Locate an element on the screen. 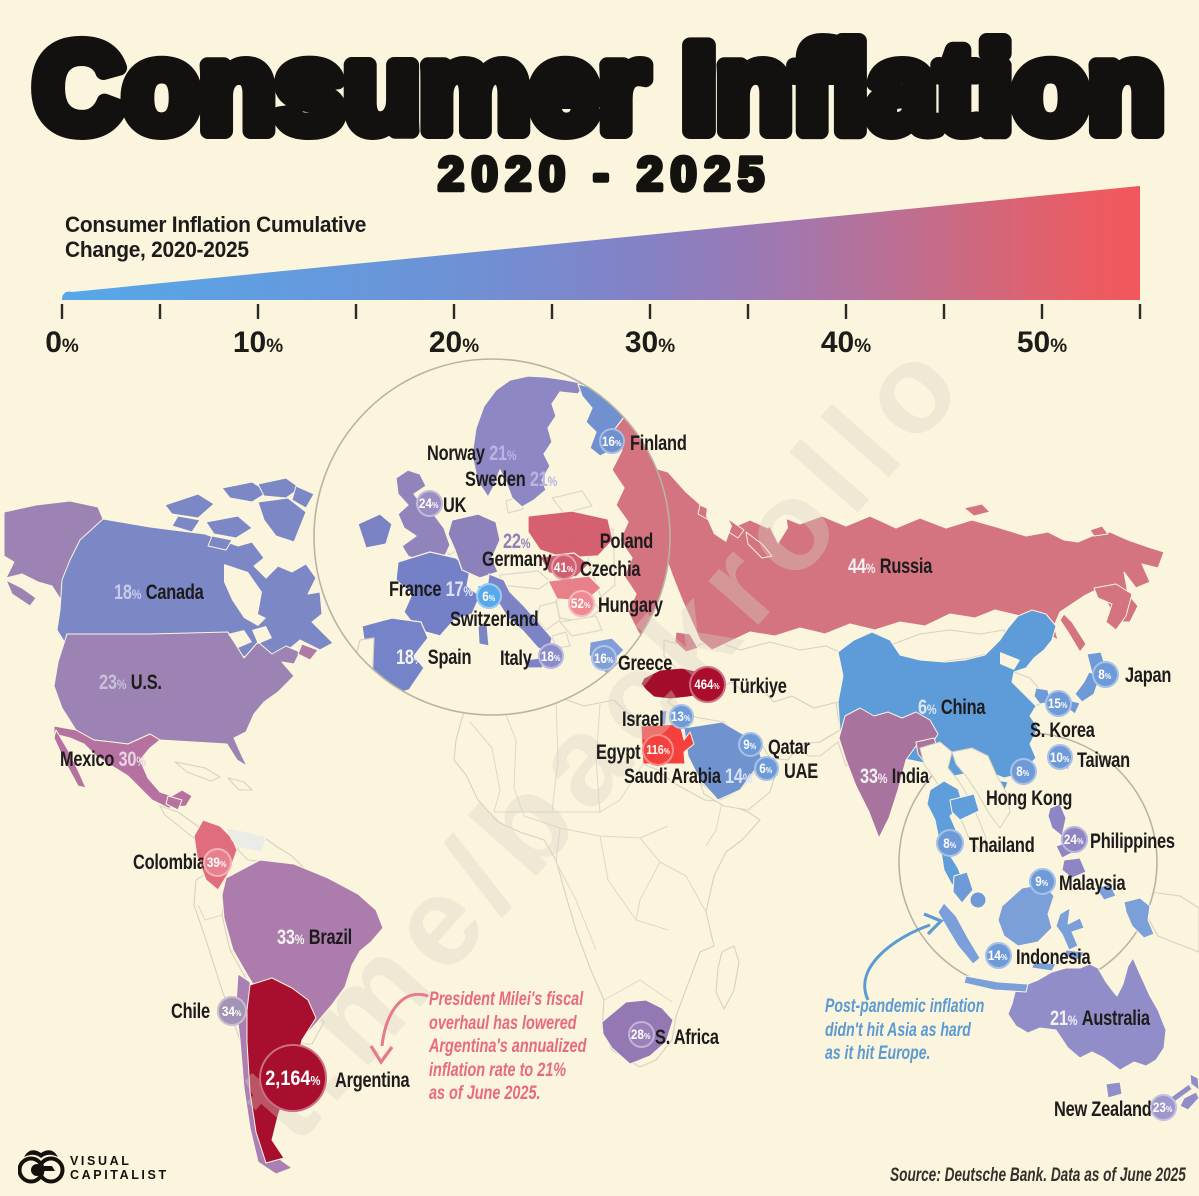 This screenshot has height=1196, width=1199. svg-text: 2020 - 2025 is located at coordinates (607, 173).